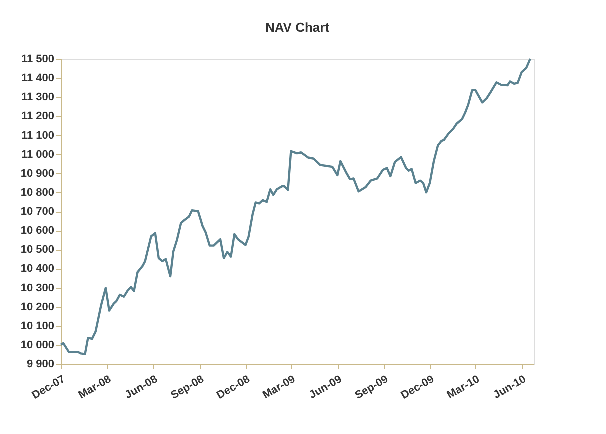 The image size is (606, 434). Describe the element at coordinates (37, 192) in the screenshot. I see `y-tick-label: 10 800` at that location.